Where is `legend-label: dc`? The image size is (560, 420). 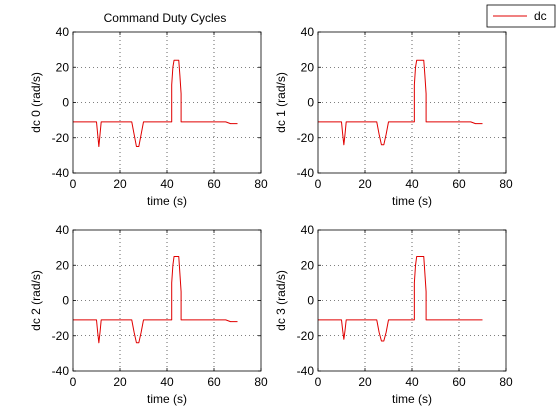
legend-label: dc is located at coordinates (540, 16).